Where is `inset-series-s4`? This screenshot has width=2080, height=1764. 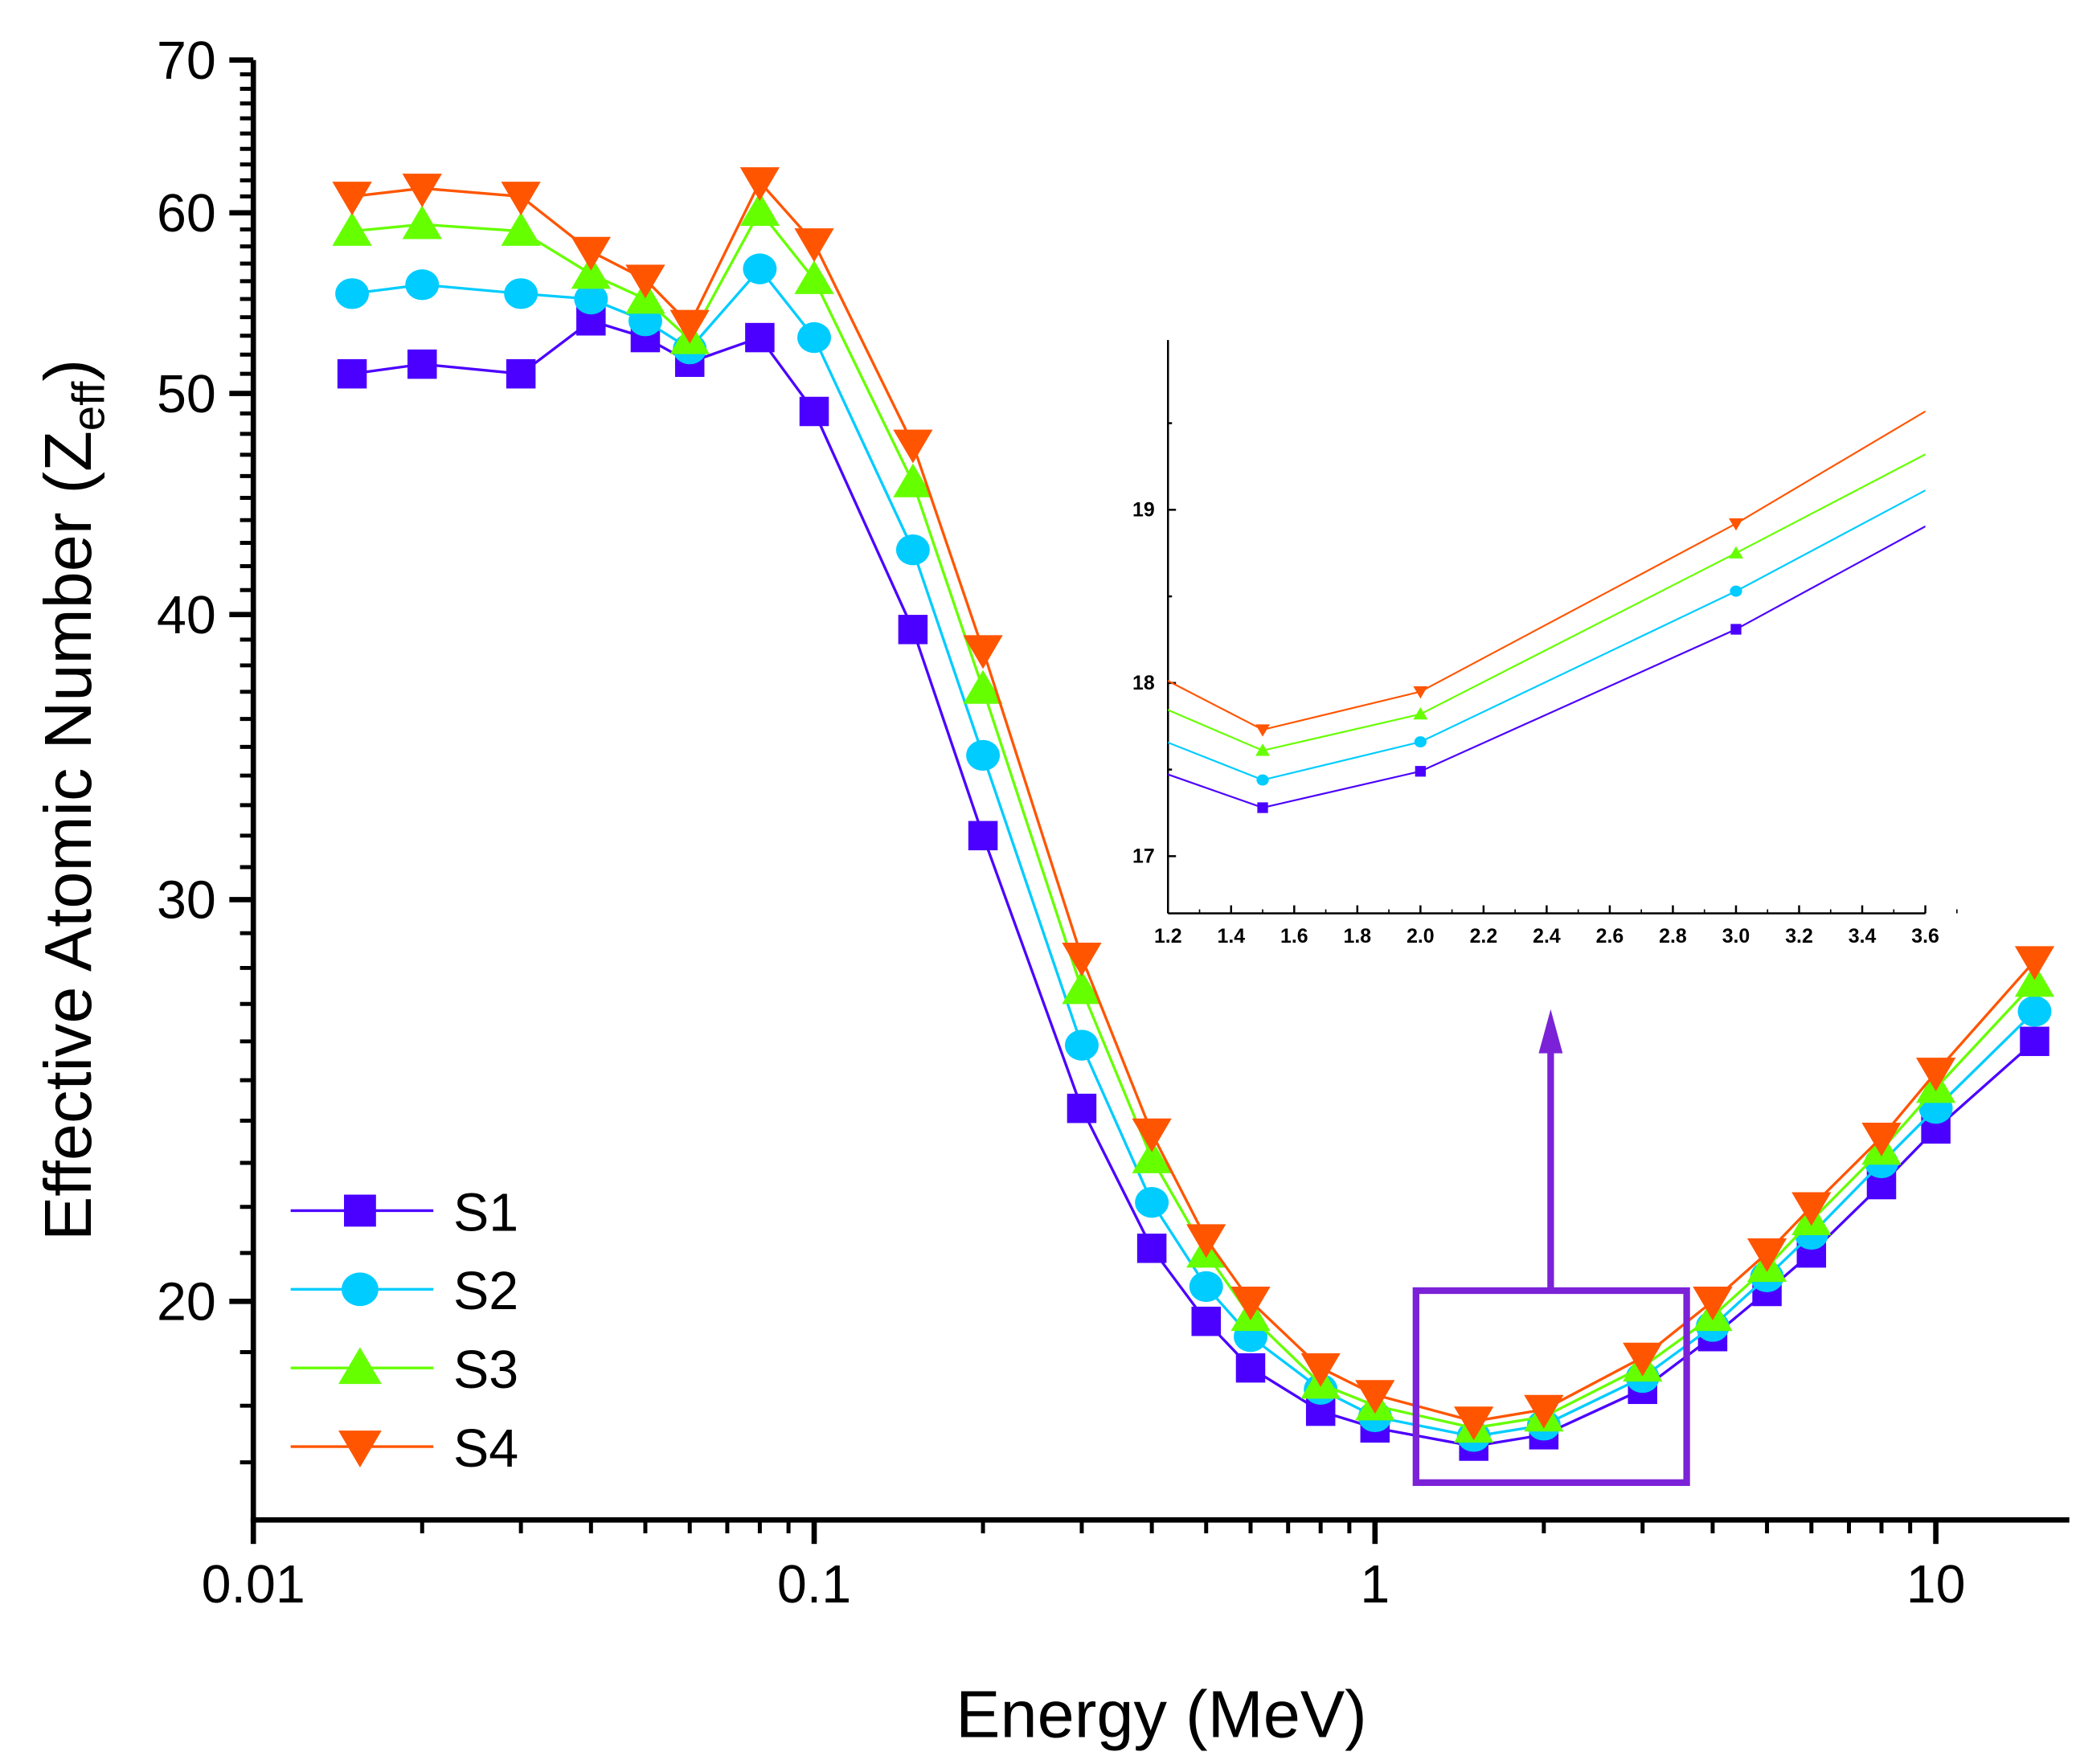
inset-series-s4 is located at coordinates (1547, 573).